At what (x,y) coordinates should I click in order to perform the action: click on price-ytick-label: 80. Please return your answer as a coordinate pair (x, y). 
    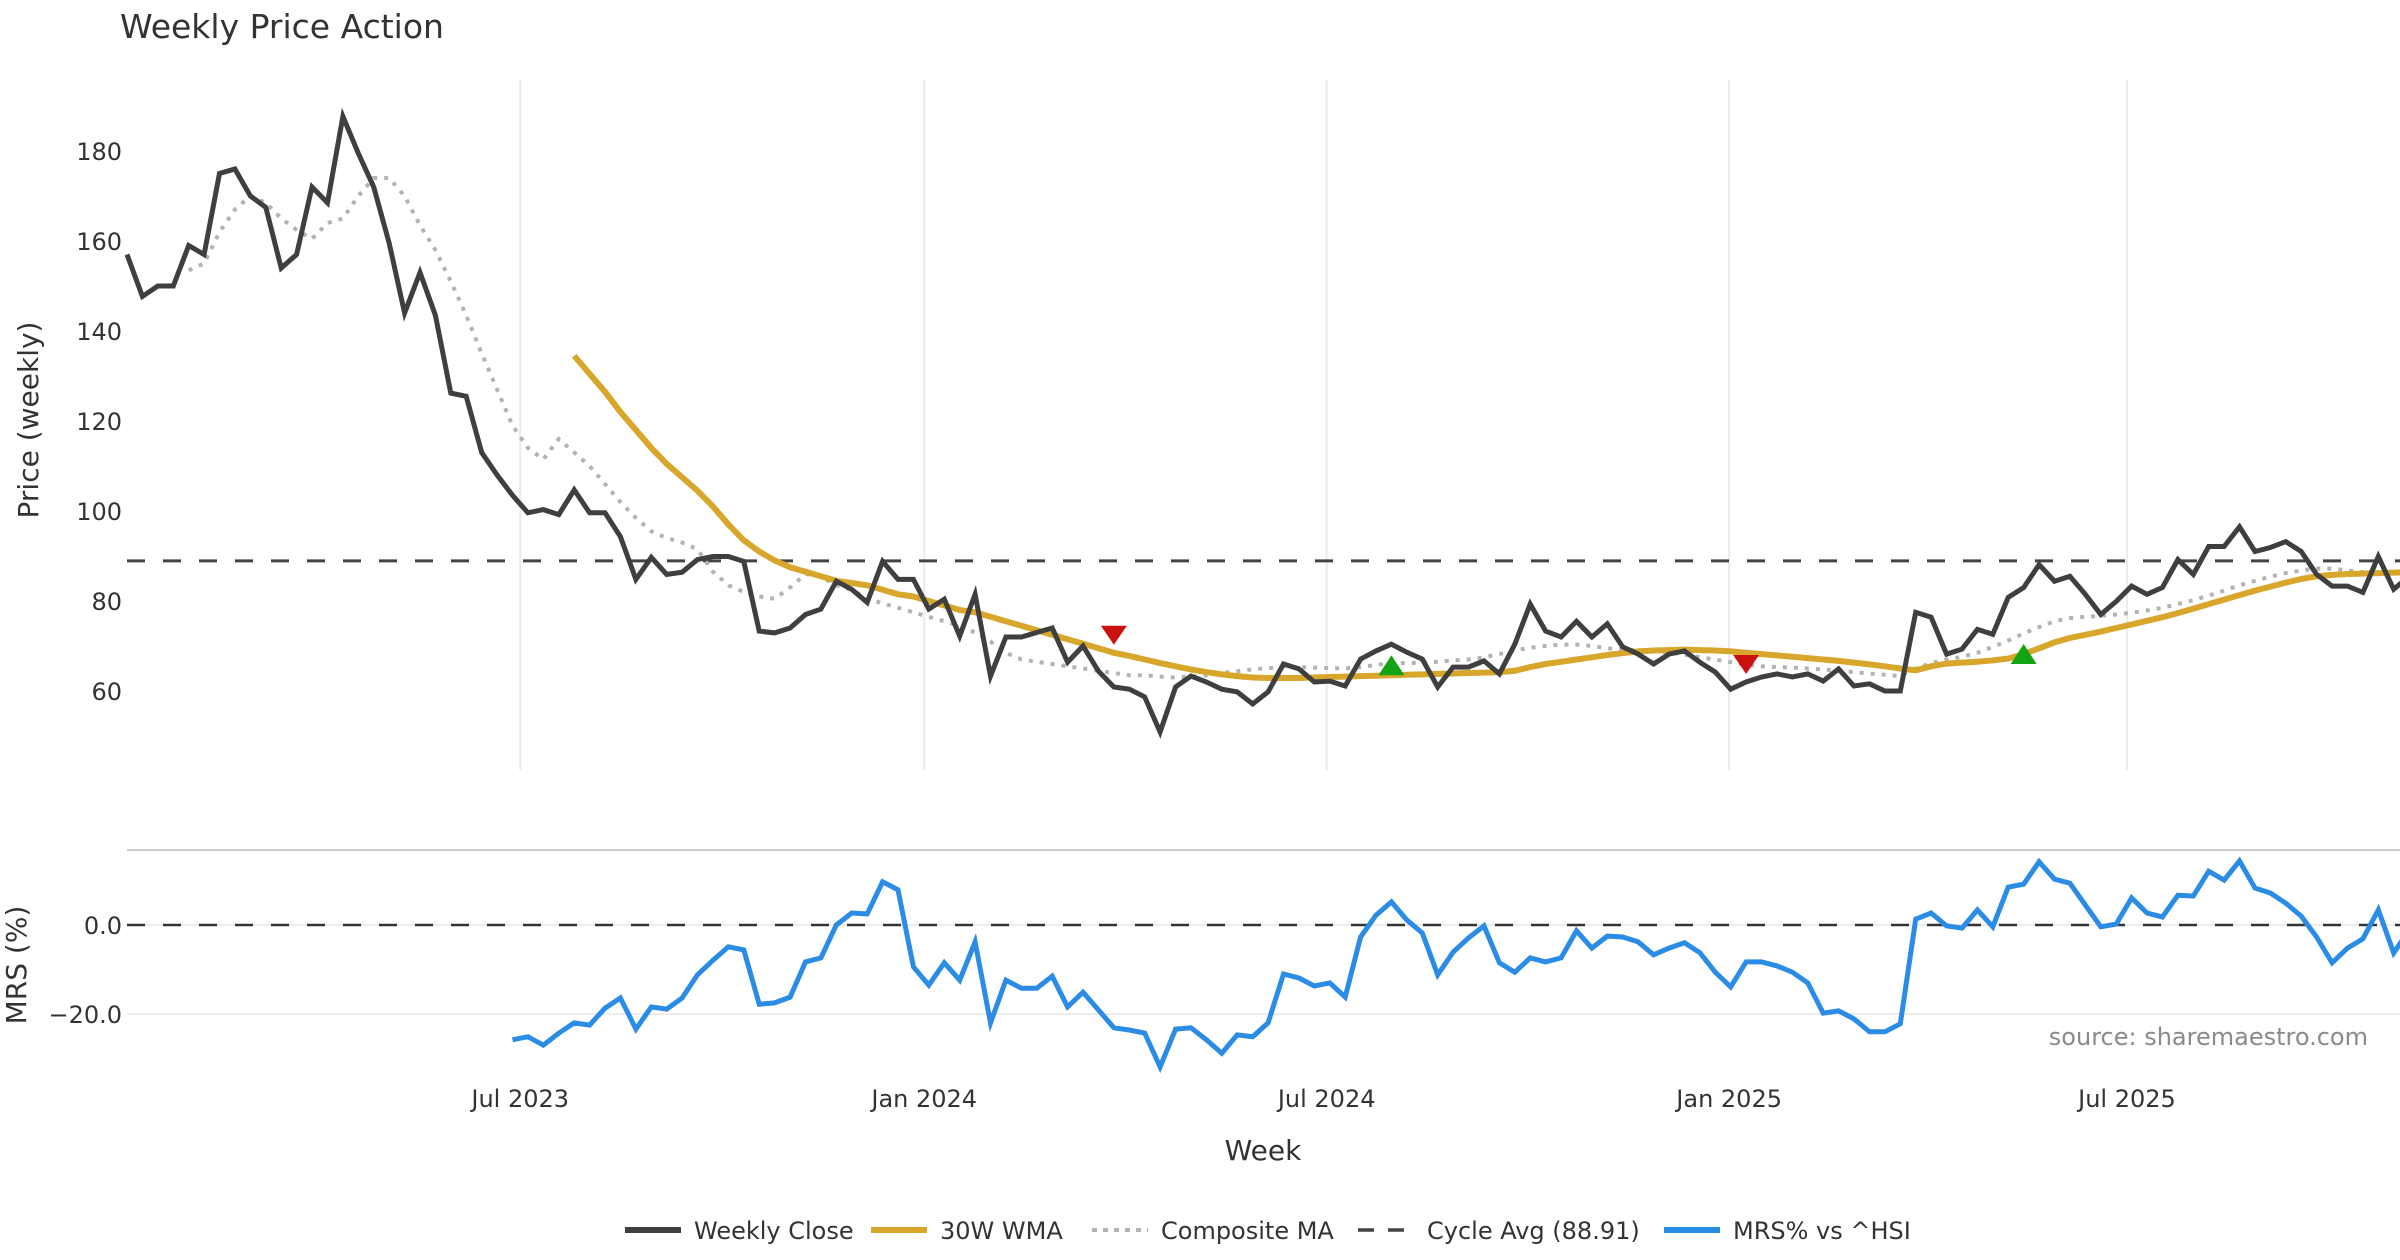
    Looking at the image, I should click on (106, 602).